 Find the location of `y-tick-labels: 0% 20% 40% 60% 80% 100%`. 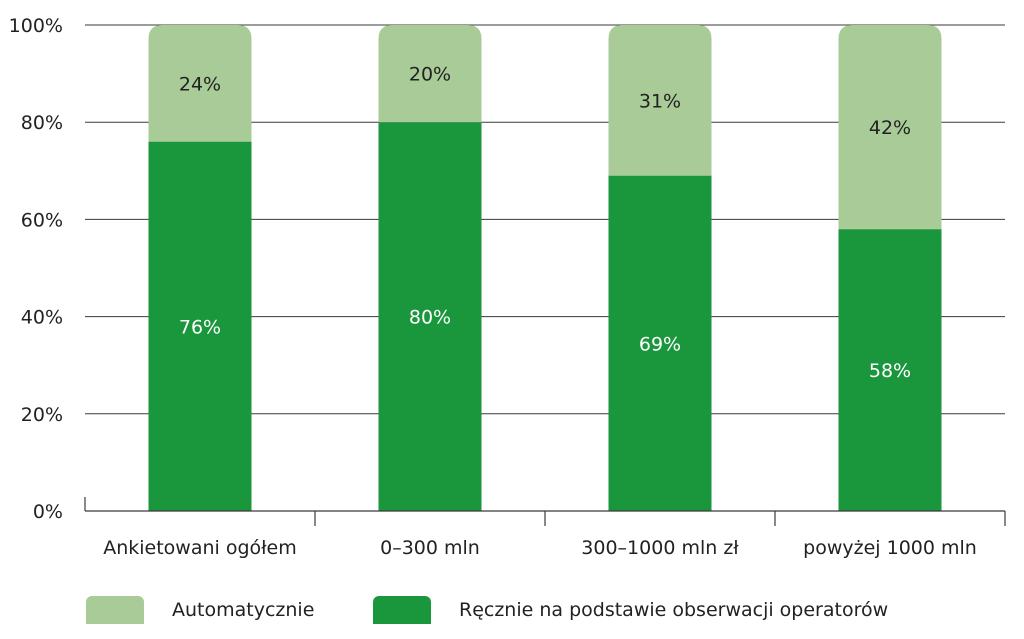

y-tick-labels: 0% 20% 40% 60% 80% 100% is located at coordinates (36, 269).